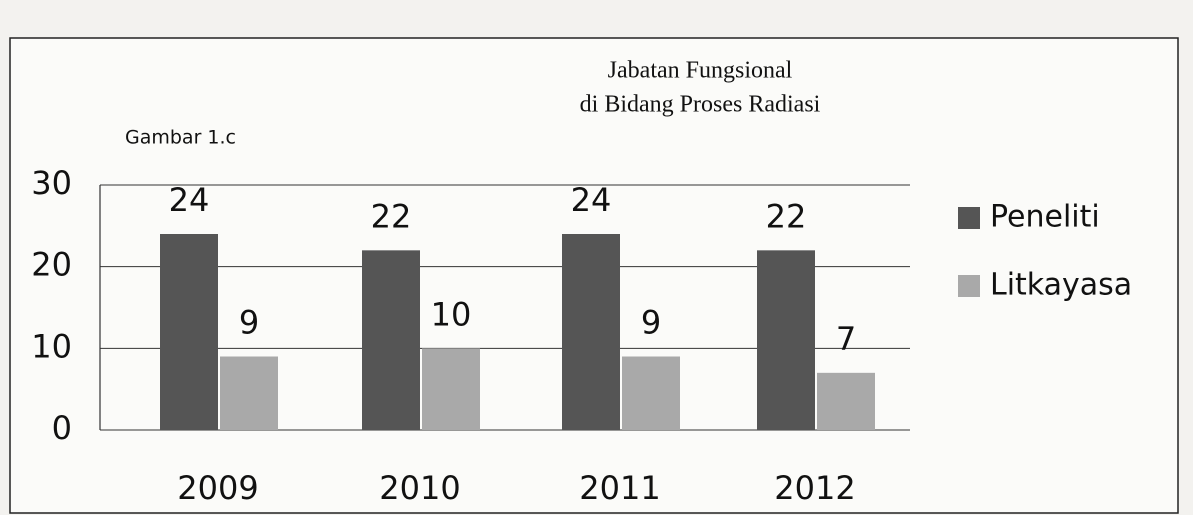 This screenshot has height=515, width=1193. What do you see at coordinates (419, 488) in the screenshot?
I see `x-tick-label: 2010` at bounding box center [419, 488].